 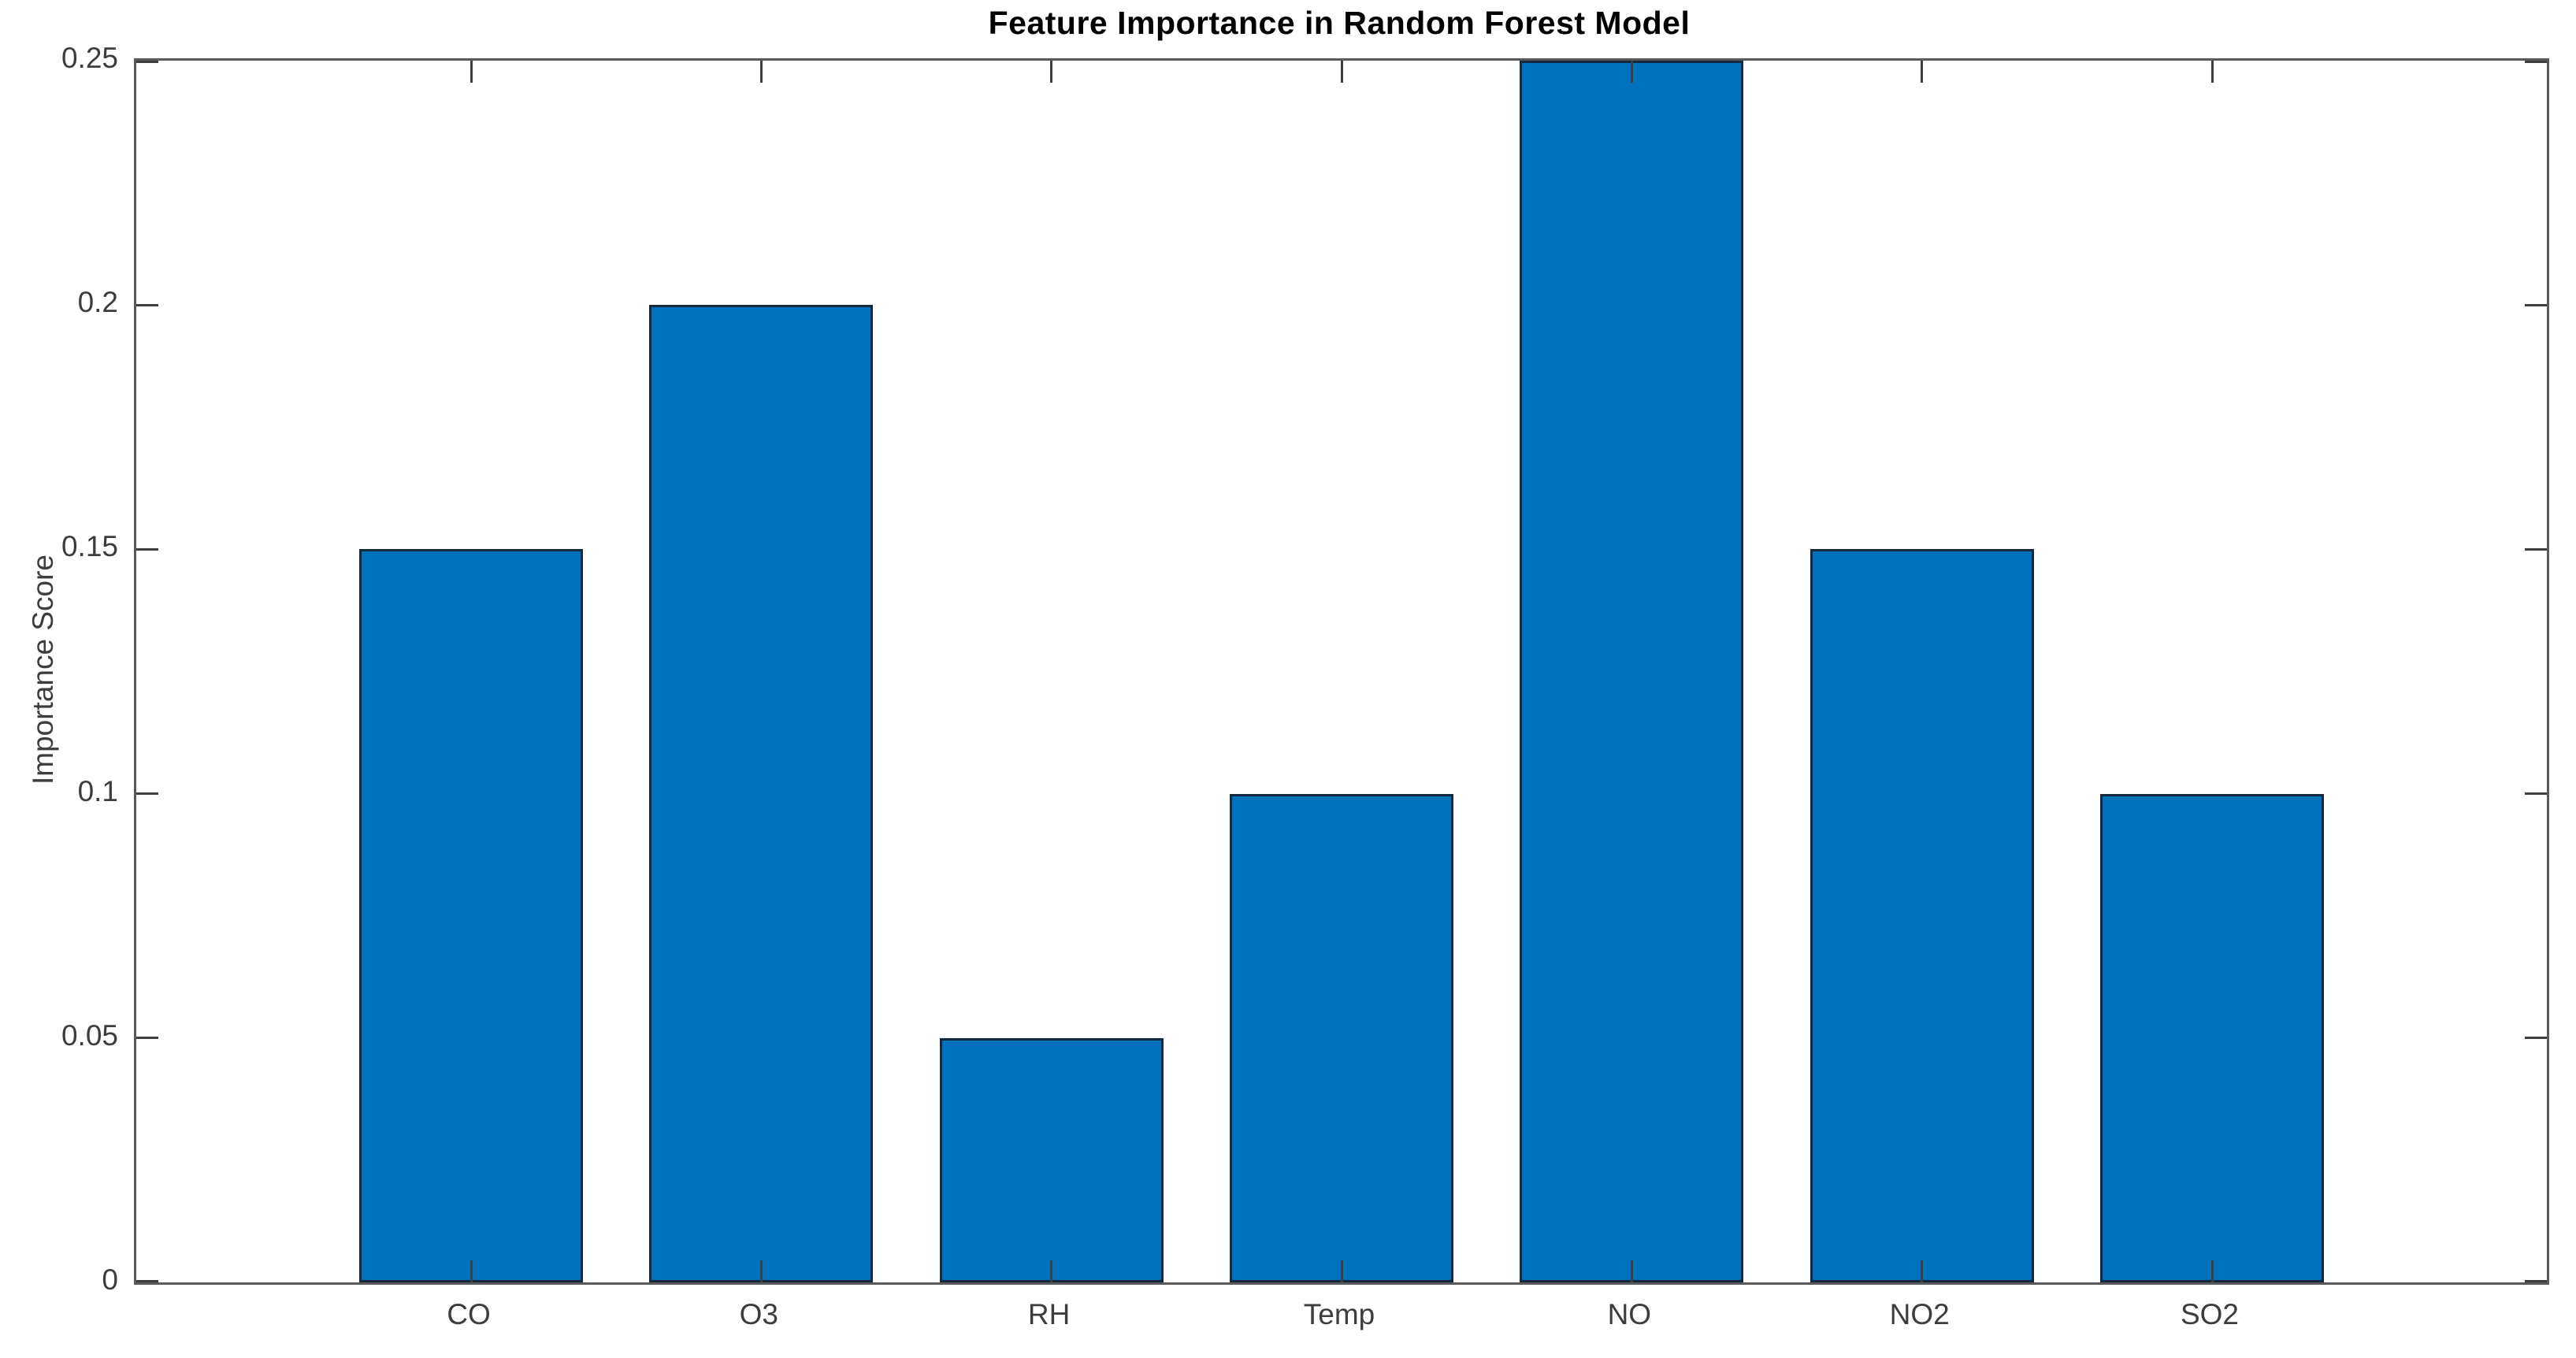 I want to click on x-tick-label-temp: Temp, so click(x=1339, y=1314).